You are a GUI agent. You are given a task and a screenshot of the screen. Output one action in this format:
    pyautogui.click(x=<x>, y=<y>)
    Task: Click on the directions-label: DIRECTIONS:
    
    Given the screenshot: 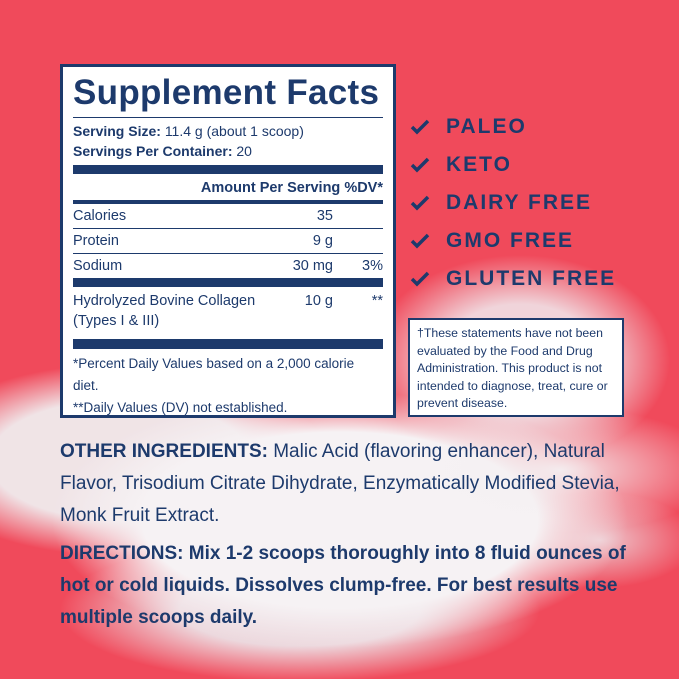 What is the action you would take?
    pyautogui.click(x=122, y=553)
    